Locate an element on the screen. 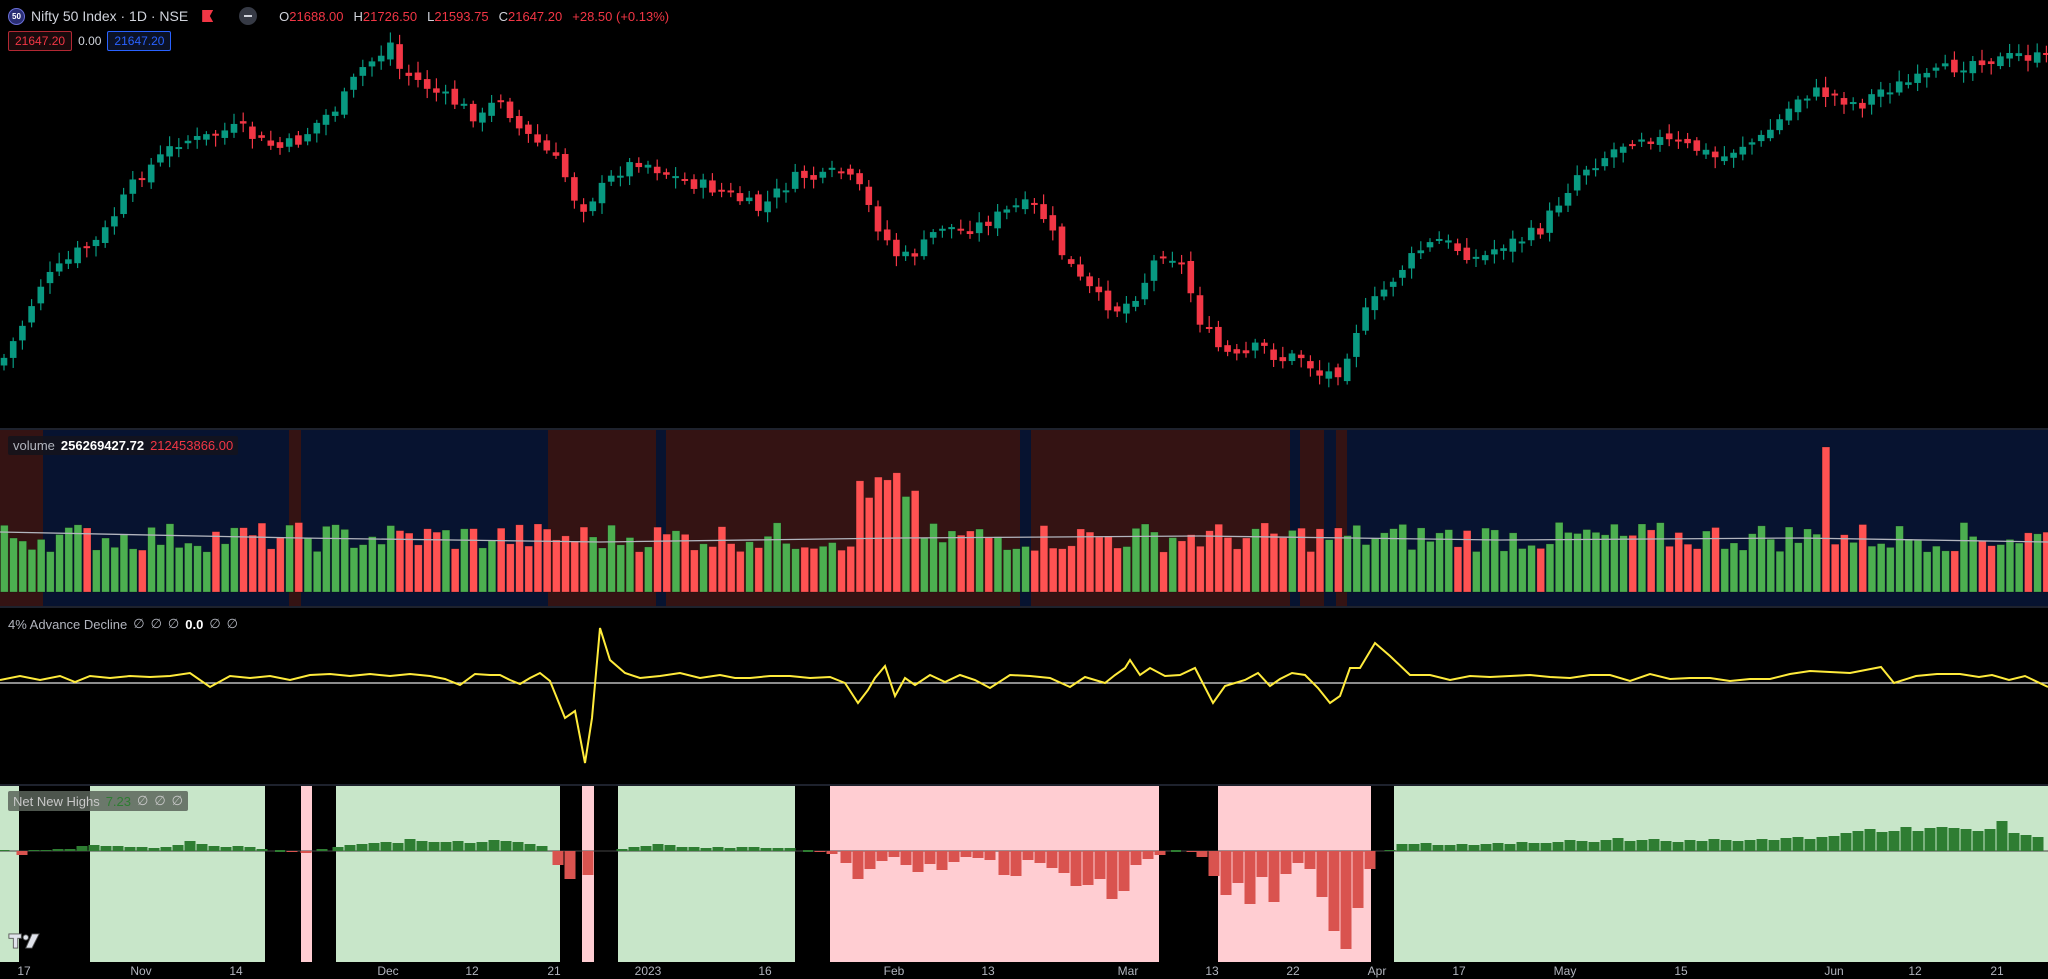 This screenshot has width=2048, height=979. ad-null-1: ∅ is located at coordinates (139, 623).